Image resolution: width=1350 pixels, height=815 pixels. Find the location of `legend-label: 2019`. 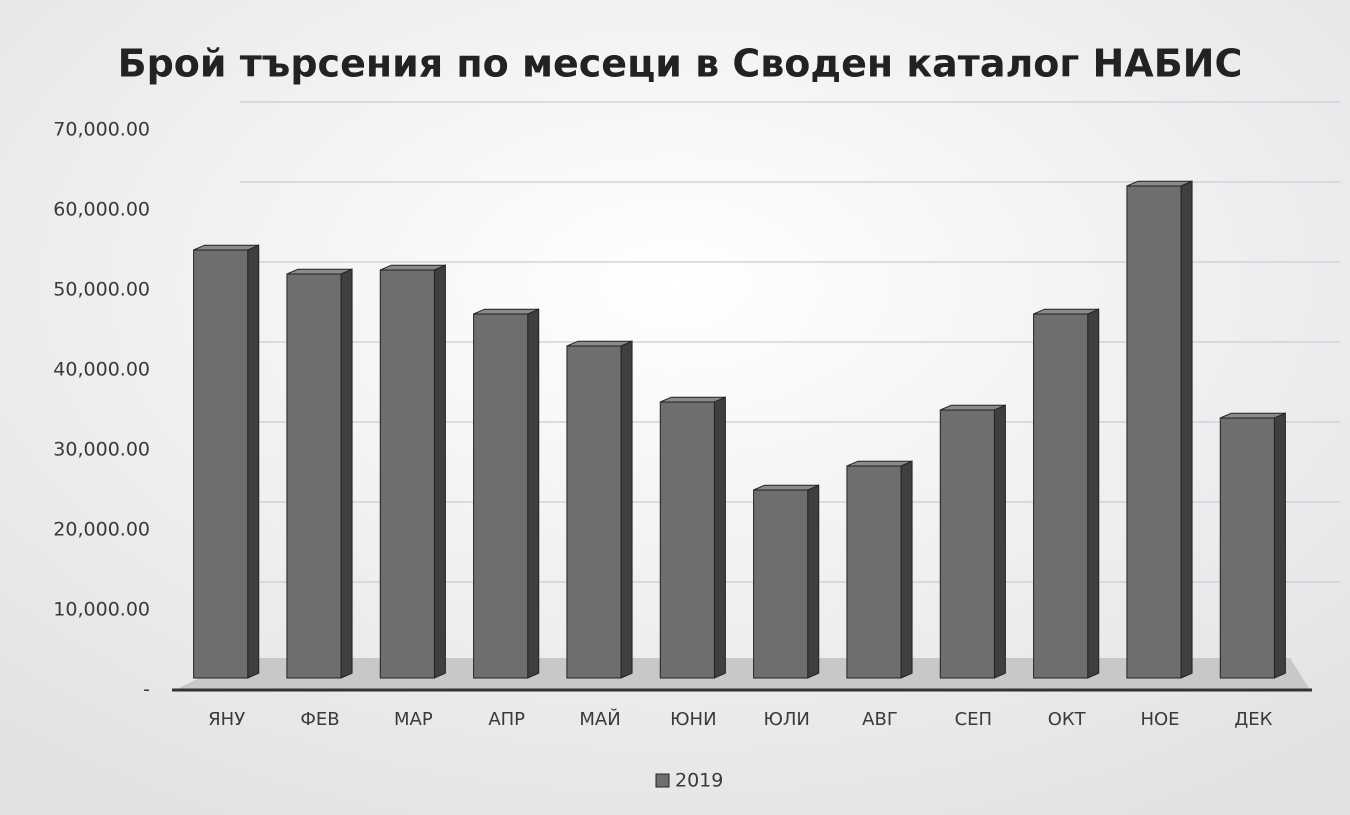

legend-label: 2019 is located at coordinates (699, 781).